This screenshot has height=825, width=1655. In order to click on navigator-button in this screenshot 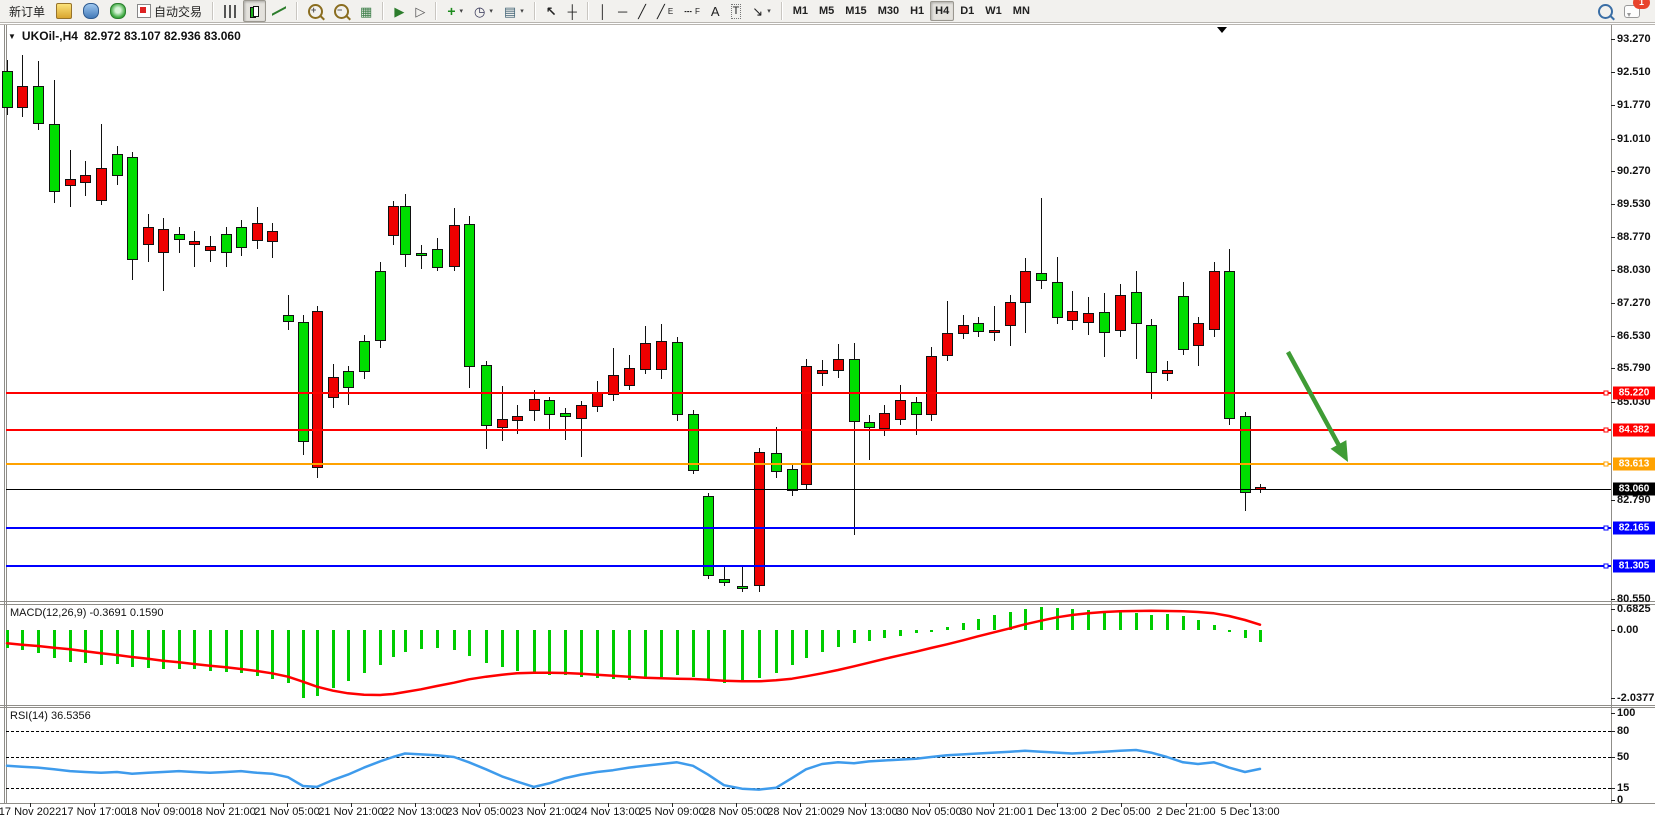, I will do `click(91, 11)`.